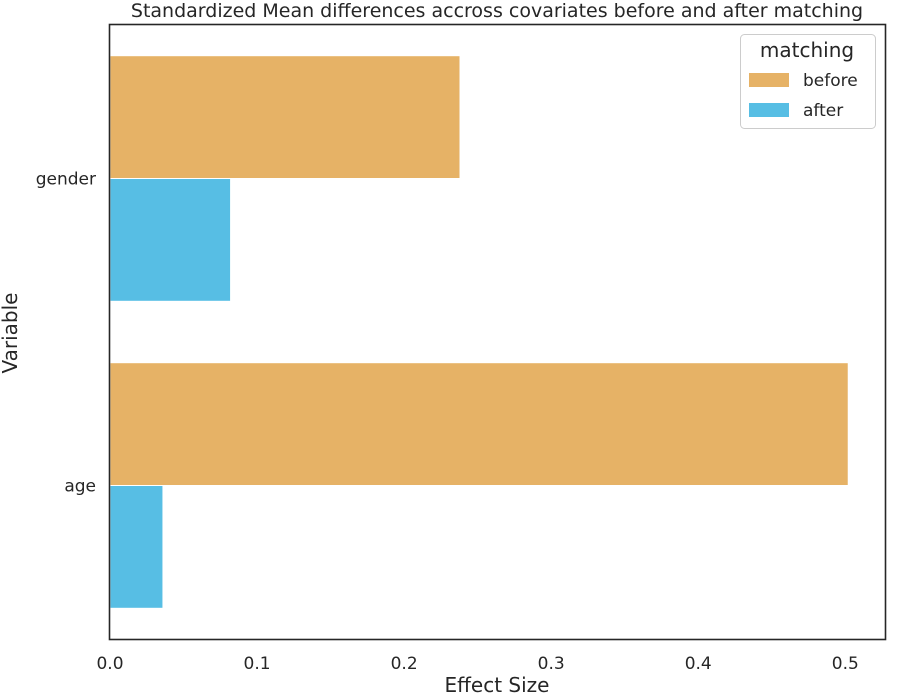 Image resolution: width=914 pixels, height=694 pixels. Describe the element at coordinates (830, 81) in the screenshot. I see `legend-label-before: before` at that location.